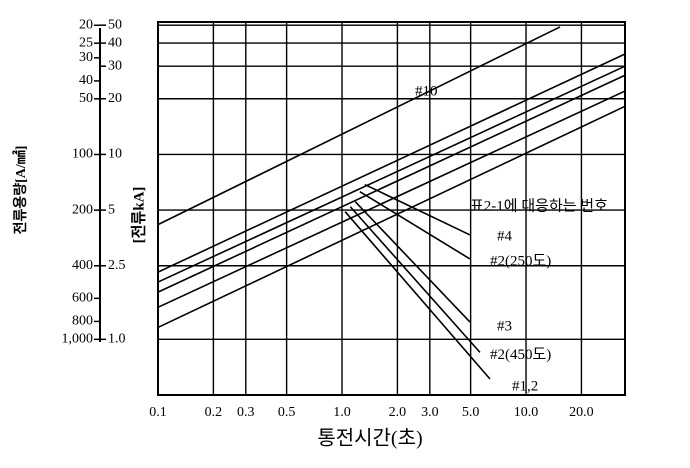 This screenshot has width=690, height=468. What do you see at coordinates (505, 236) in the screenshot?
I see `series-label: #4` at bounding box center [505, 236].